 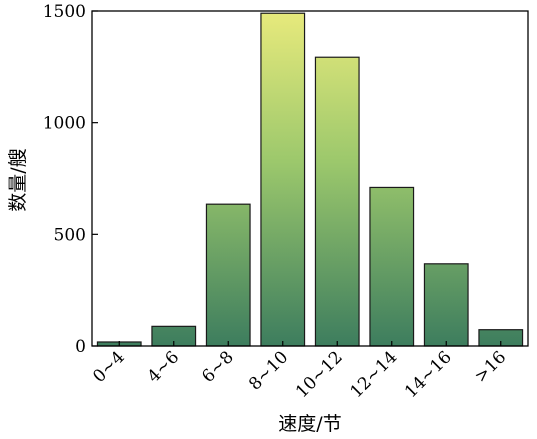 What do you see at coordinates (491, 367) in the screenshot?
I see `x-tick-label-7: >16` at bounding box center [491, 367].